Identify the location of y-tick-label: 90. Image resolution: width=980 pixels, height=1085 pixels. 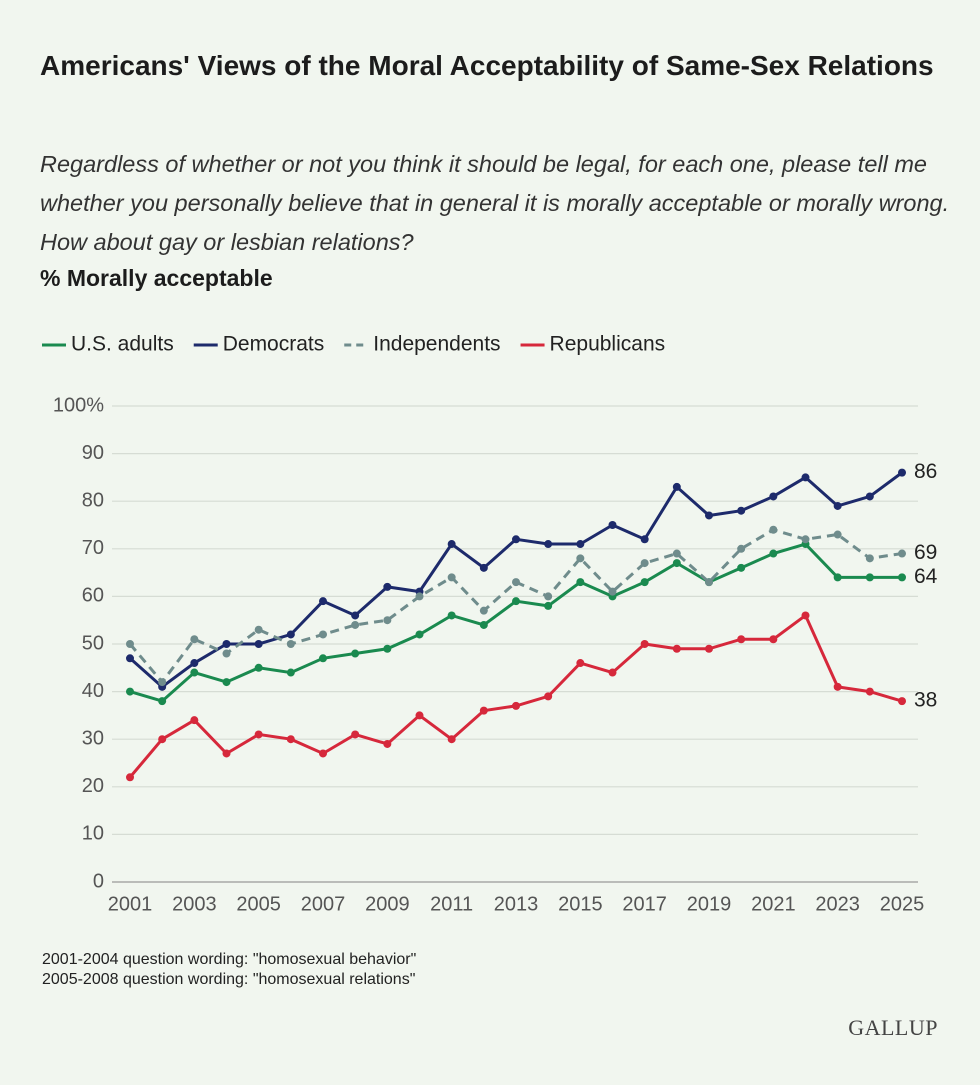
(93, 453).